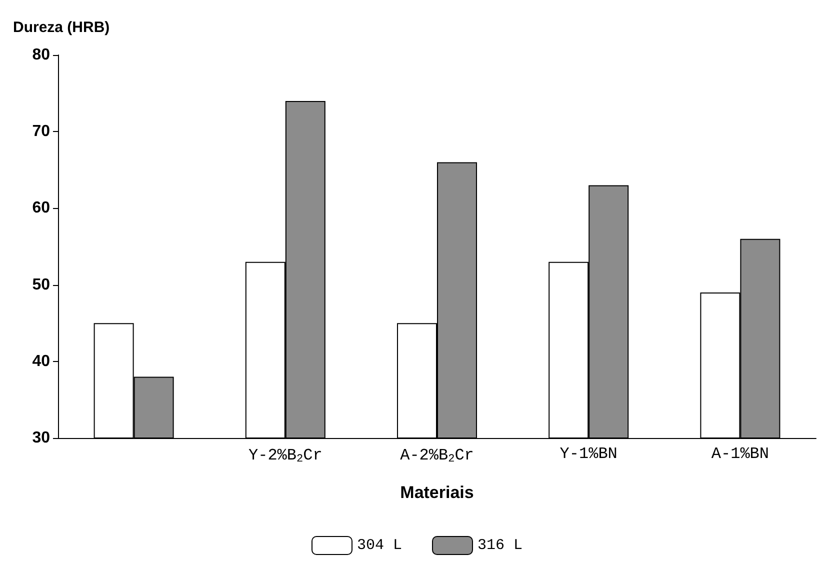  What do you see at coordinates (41, 438) in the screenshot?
I see `y-tick-label: 30` at bounding box center [41, 438].